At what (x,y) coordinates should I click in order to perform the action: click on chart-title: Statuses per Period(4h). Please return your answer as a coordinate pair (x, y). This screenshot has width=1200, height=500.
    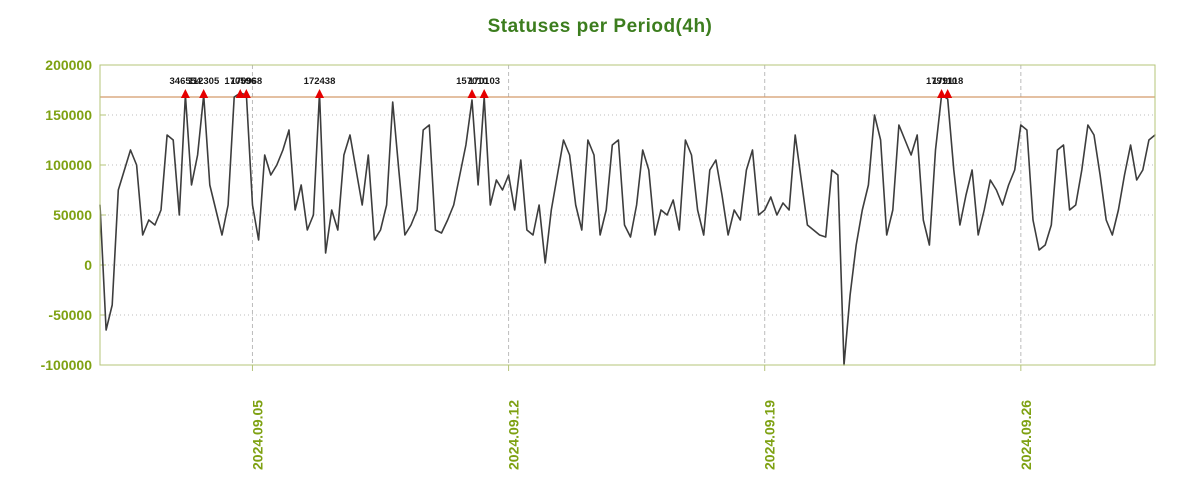
    Looking at the image, I should click on (600, 26).